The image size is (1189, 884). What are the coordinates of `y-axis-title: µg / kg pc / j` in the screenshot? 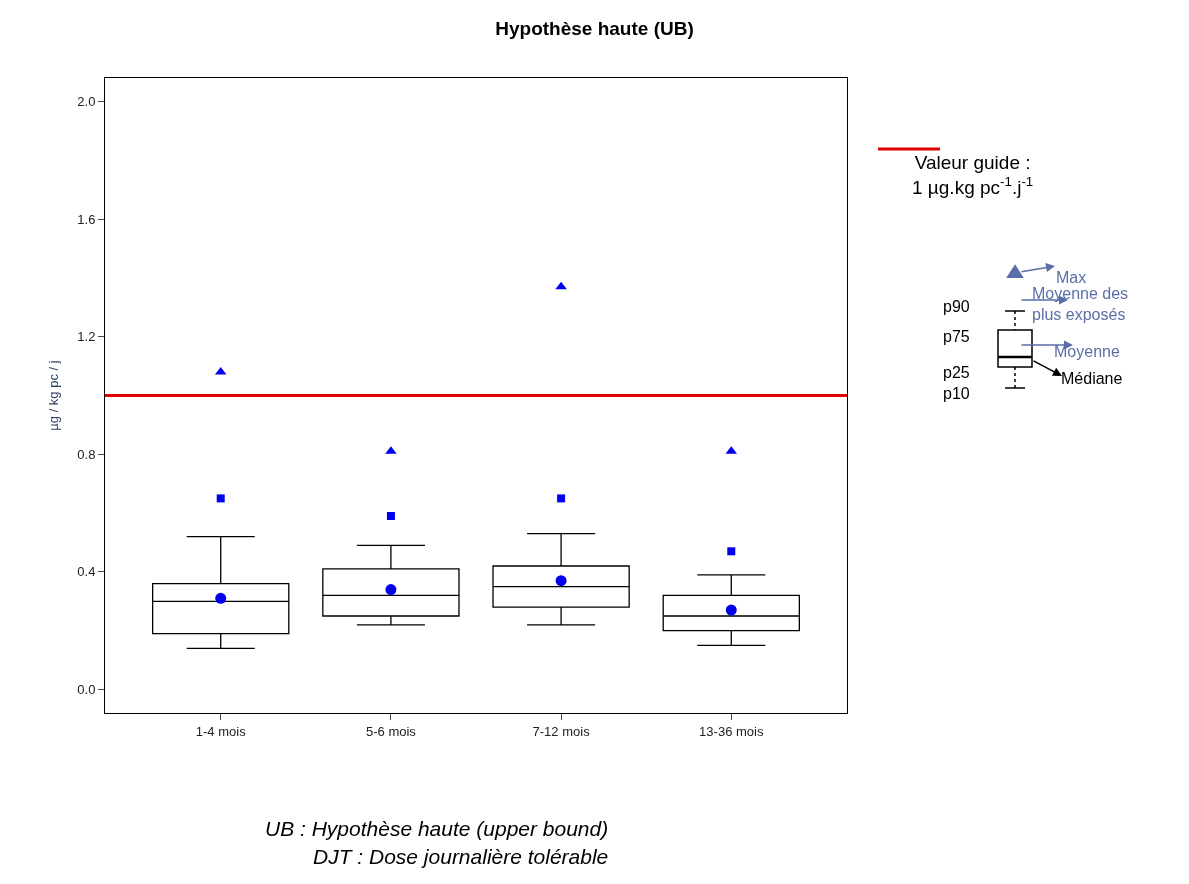 It's located at (54, 395).